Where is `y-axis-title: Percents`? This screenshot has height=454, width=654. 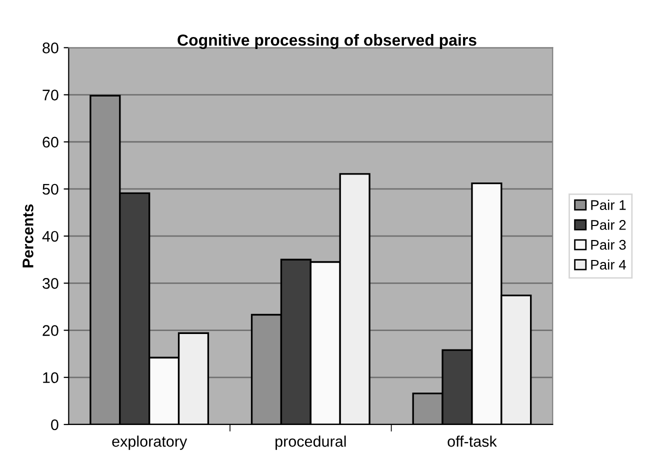 y-axis-title: Percents is located at coordinates (28, 236).